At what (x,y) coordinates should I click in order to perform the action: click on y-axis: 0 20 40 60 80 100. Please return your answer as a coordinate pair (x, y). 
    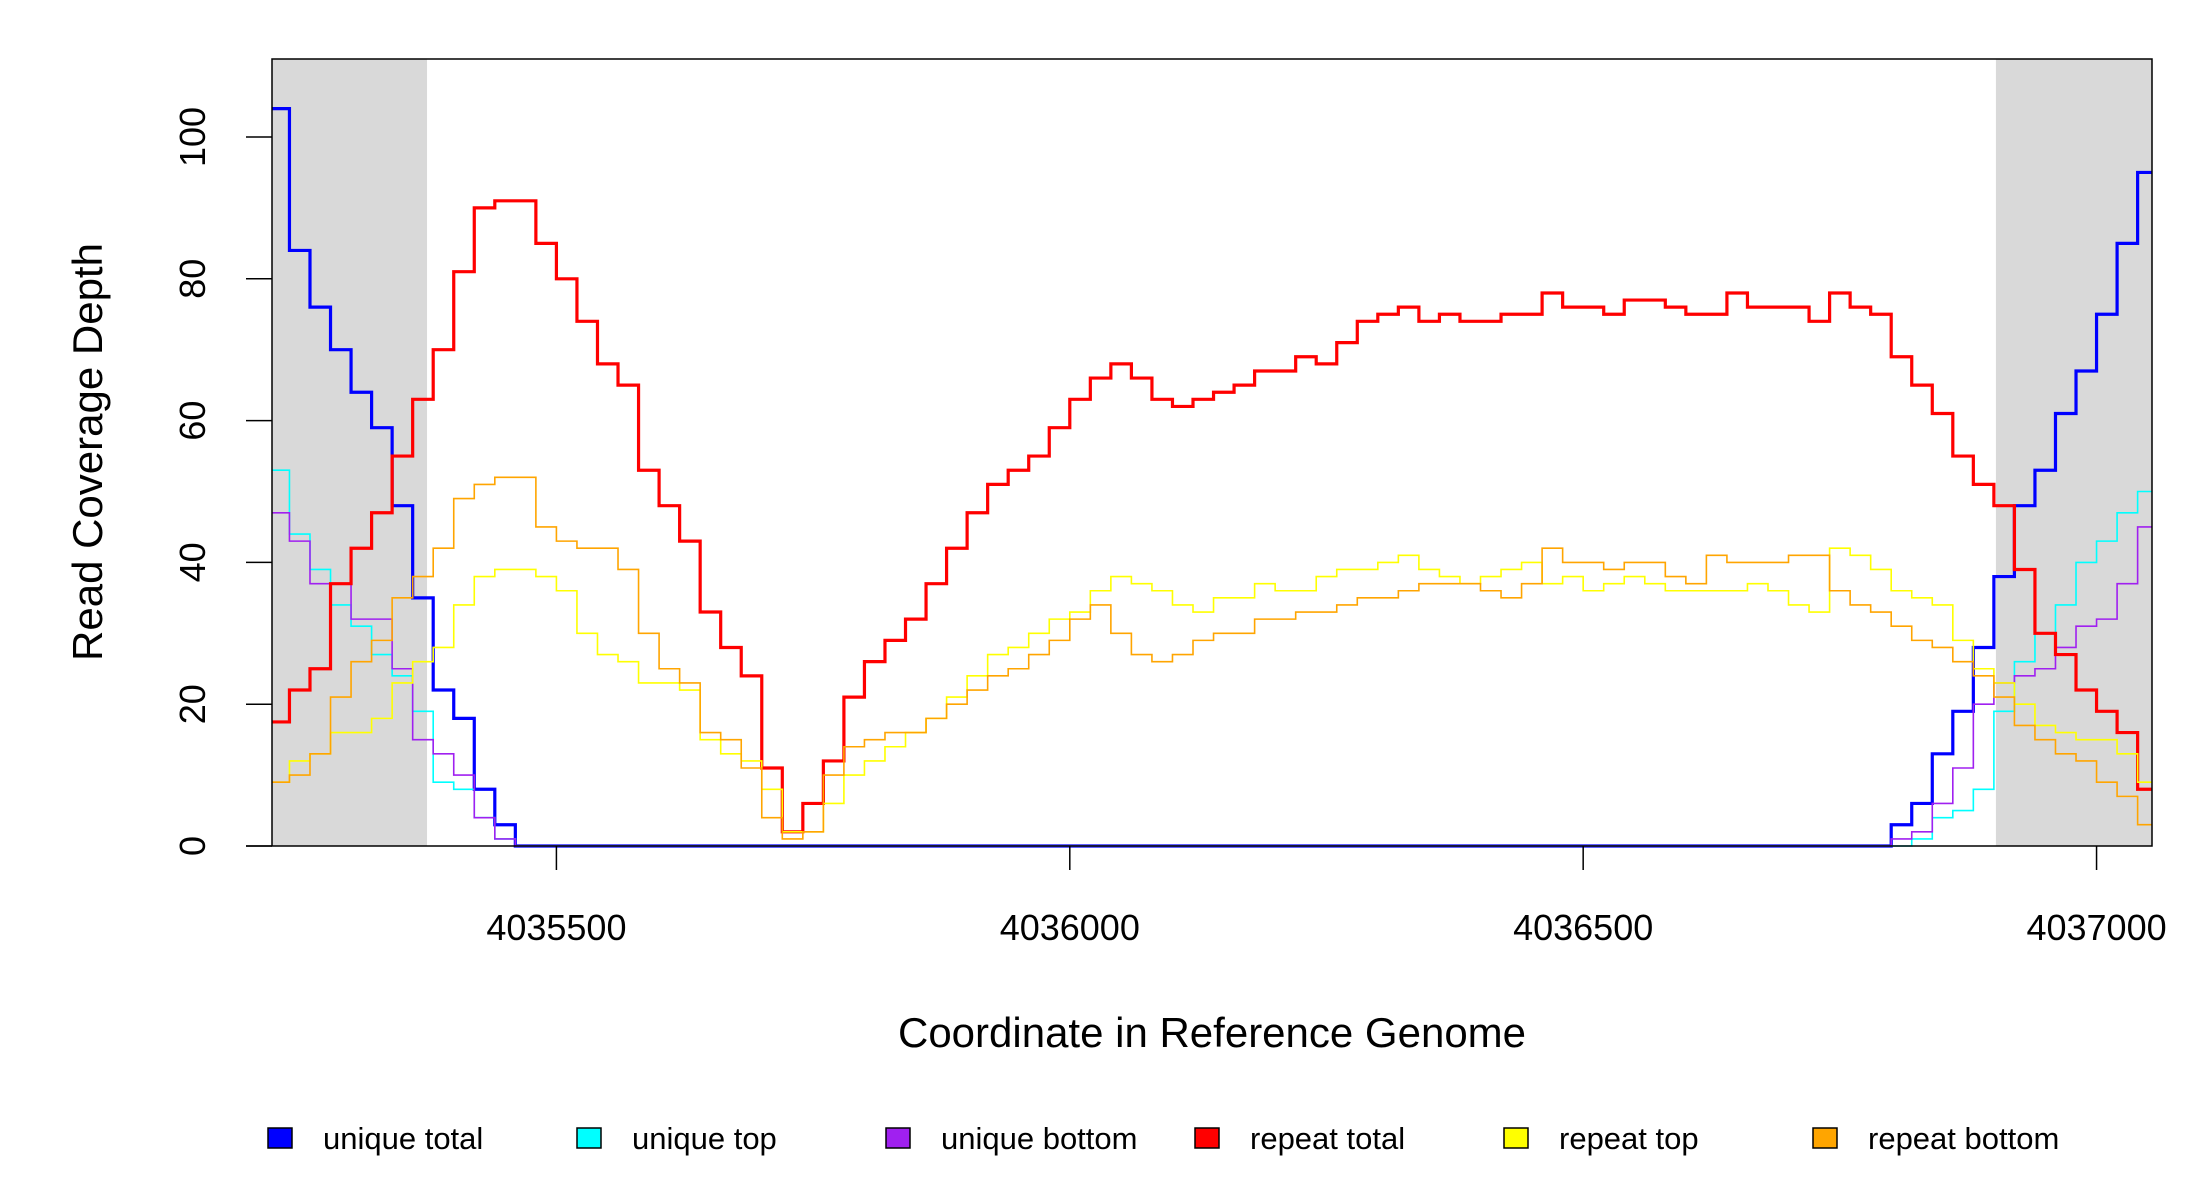
    Looking at the image, I should click on (222, 481).